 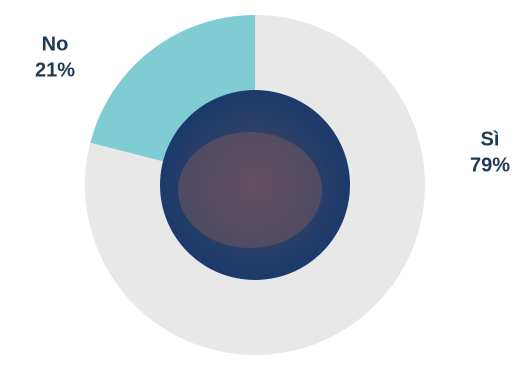 I want to click on slice-value-label: 21%, so click(x=55, y=70).